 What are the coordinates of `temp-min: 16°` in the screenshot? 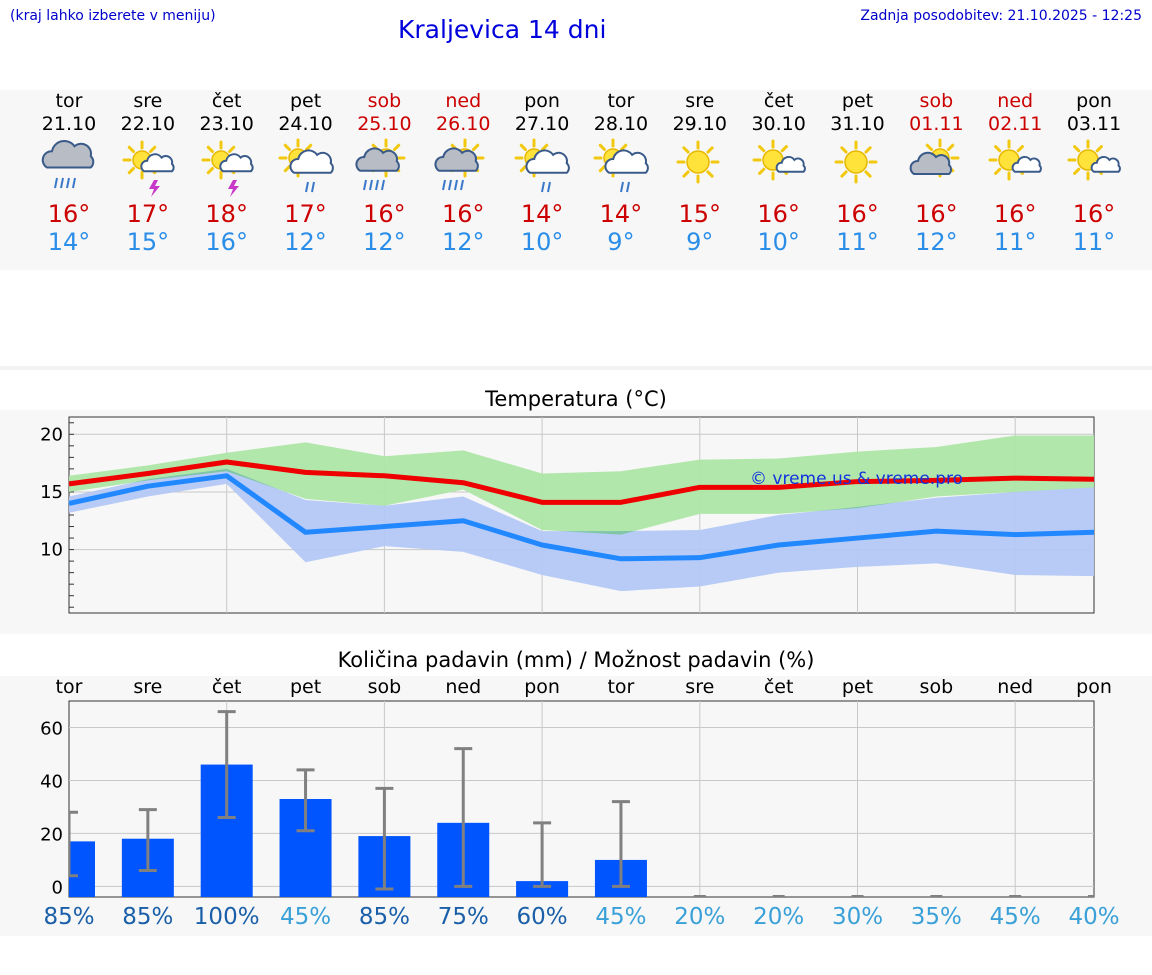 It's located at (226, 242).